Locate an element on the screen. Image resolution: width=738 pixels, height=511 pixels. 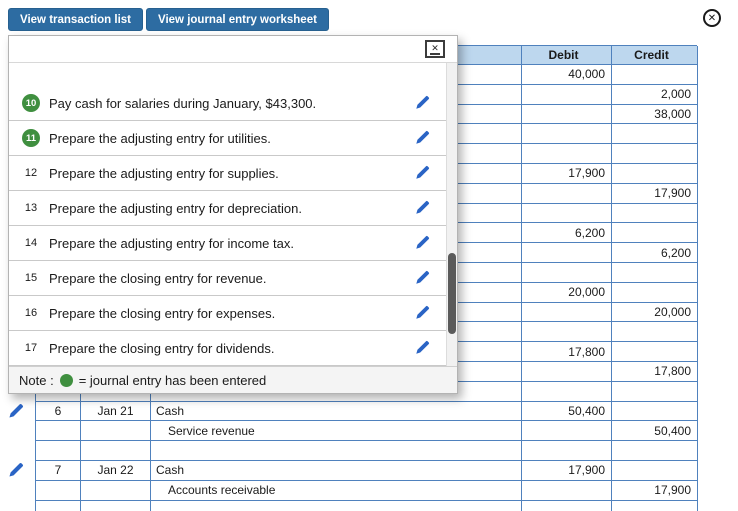
debit-cell: 17,800 is located at coordinates (567, 352).